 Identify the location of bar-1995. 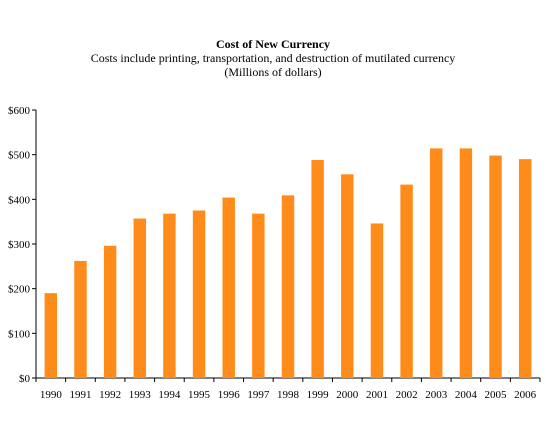
(199, 294).